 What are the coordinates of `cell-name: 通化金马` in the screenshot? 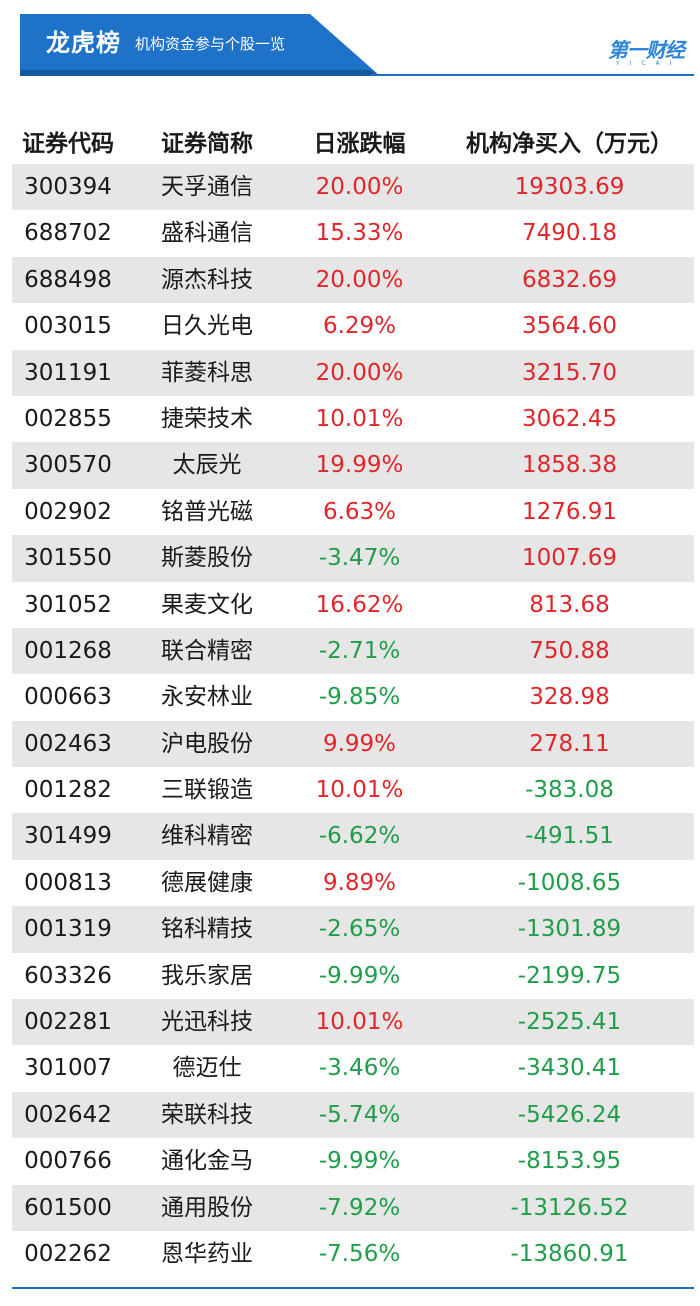 It's located at (207, 1161).